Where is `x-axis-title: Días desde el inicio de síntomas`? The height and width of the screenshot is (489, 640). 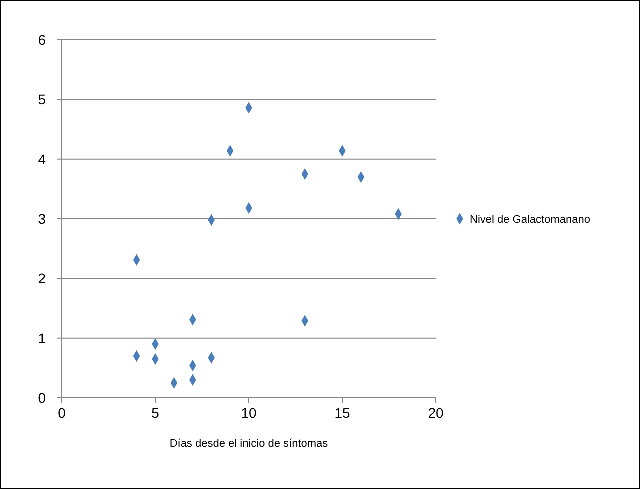
x-axis-title: Días desde el inicio de síntomas is located at coordinates (249, 444).